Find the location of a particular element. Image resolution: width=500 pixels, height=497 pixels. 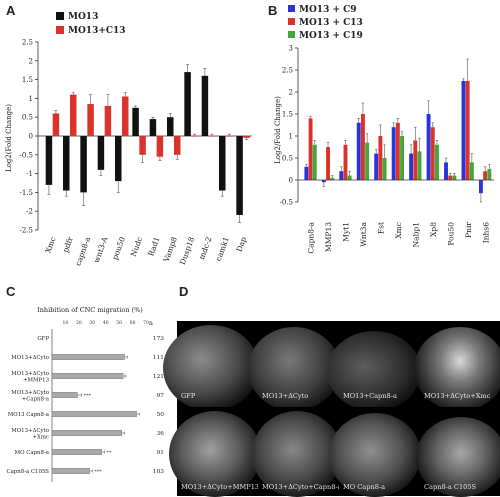

panel-letter-b: B is located at coordinates (273, 10).